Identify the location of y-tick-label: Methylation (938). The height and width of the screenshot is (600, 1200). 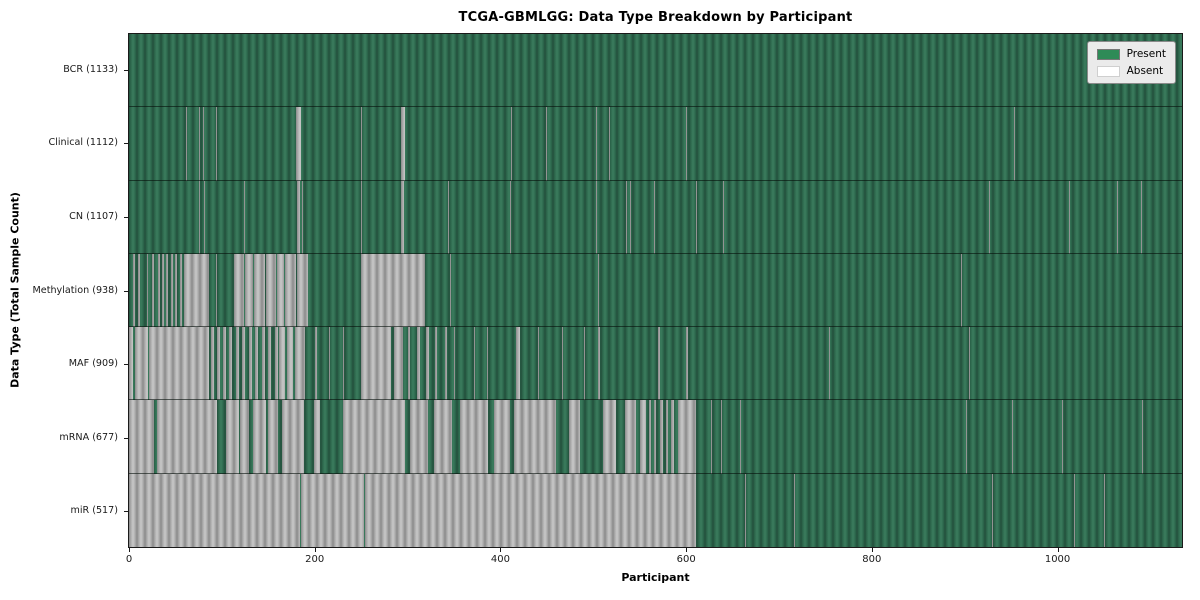
(75, 290).